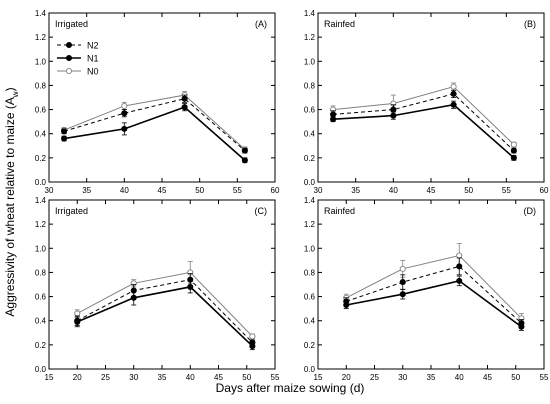  Describe the element at coordinates (346, 377) in the screenshot. I see `x-tick-label: 20` at that location.